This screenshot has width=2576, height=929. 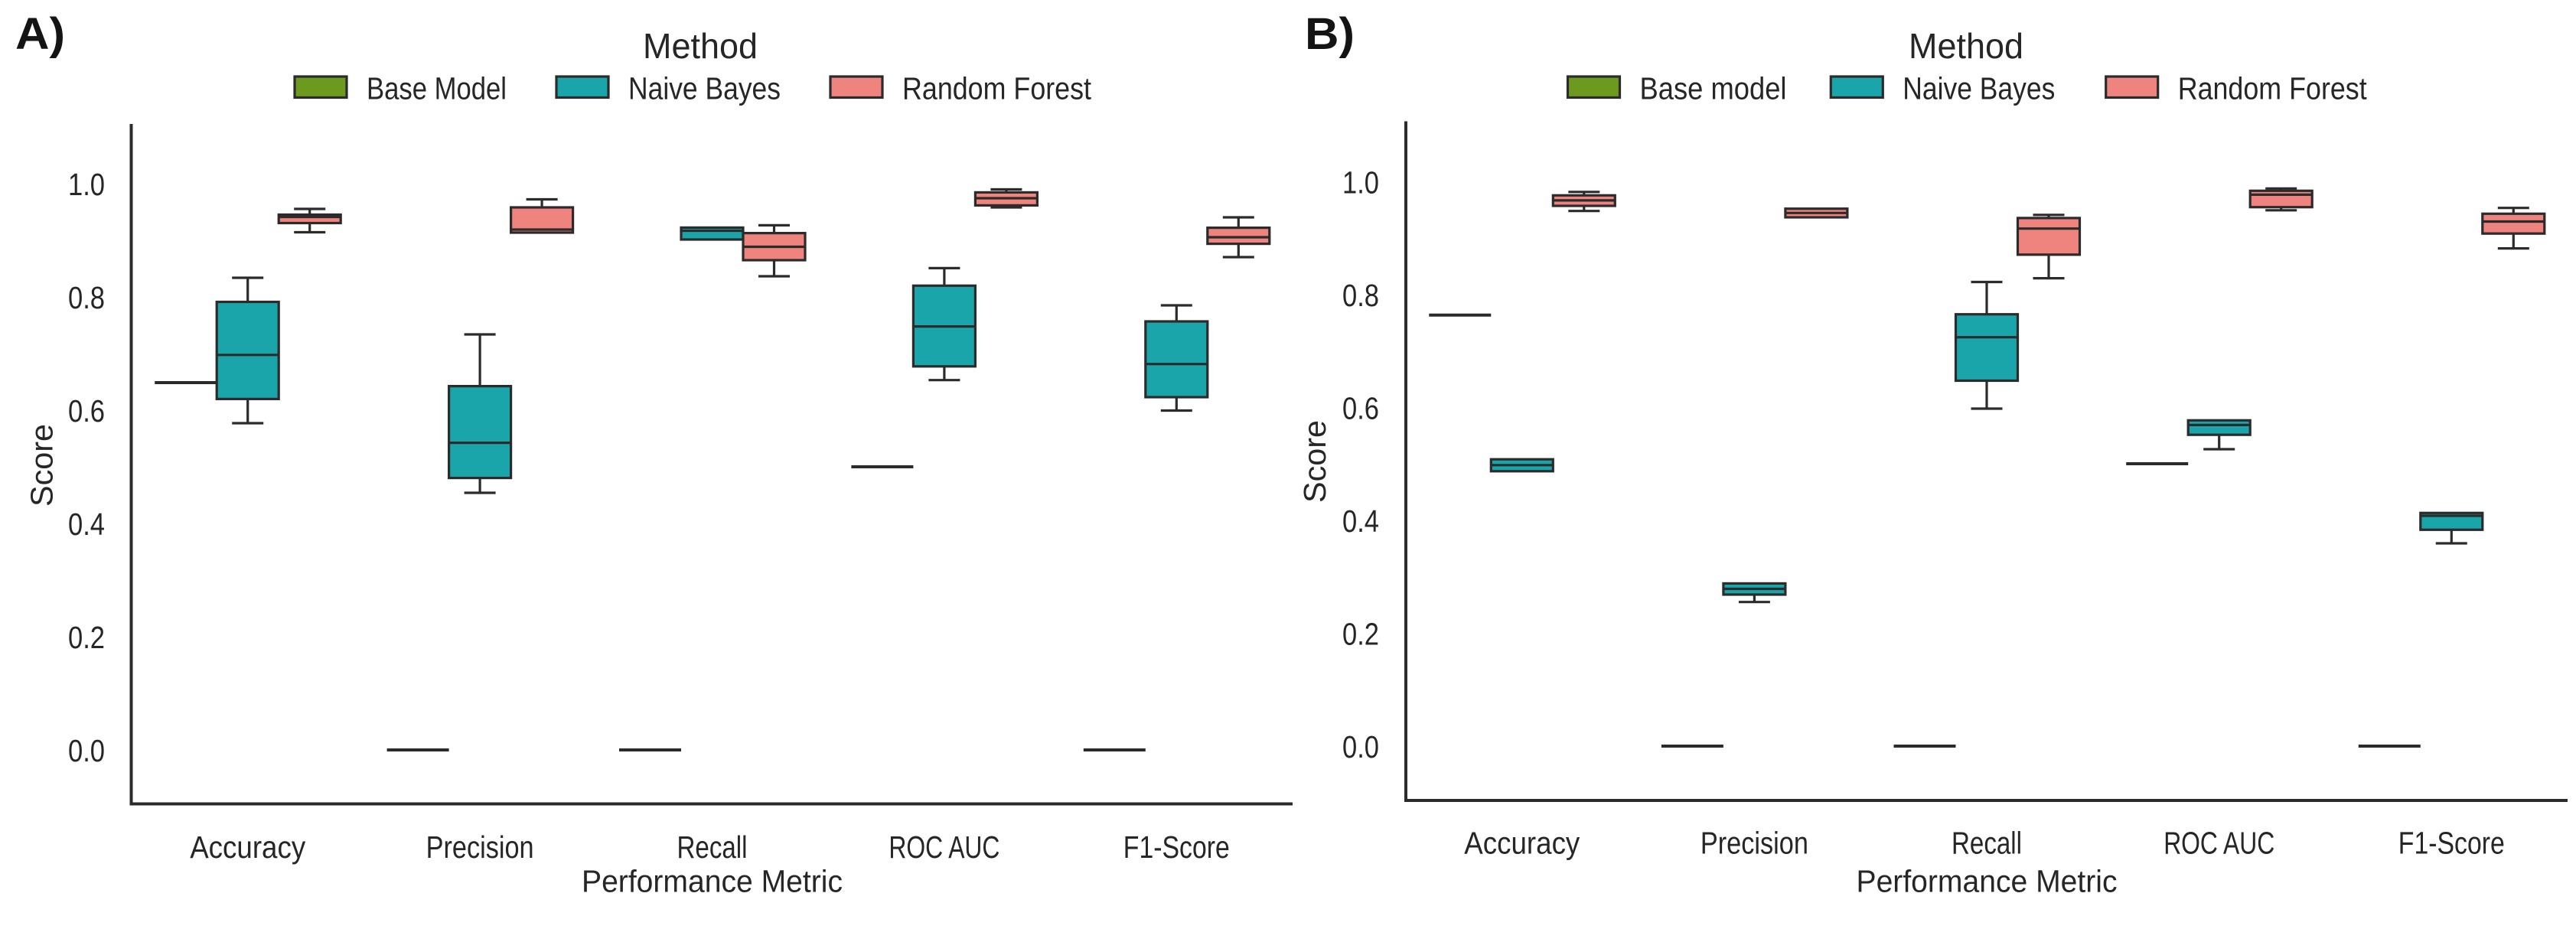 What do you see at coordinates (1714, 88) in the screenshot?
I see `svg-text: Base model` at bounding box center [1714, 88].